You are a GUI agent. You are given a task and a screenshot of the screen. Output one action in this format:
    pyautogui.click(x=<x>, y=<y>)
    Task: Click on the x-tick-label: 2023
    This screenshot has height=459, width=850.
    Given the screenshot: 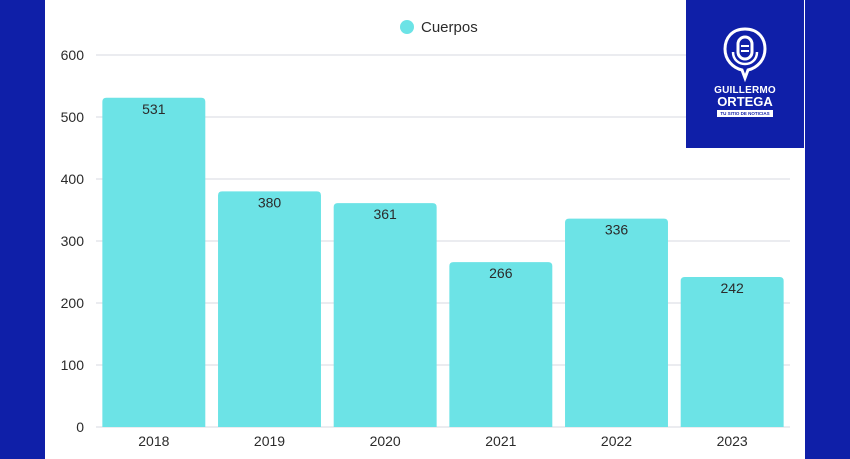 What is the action you would take?
    pyautogui.click(x=732, y=441)
    